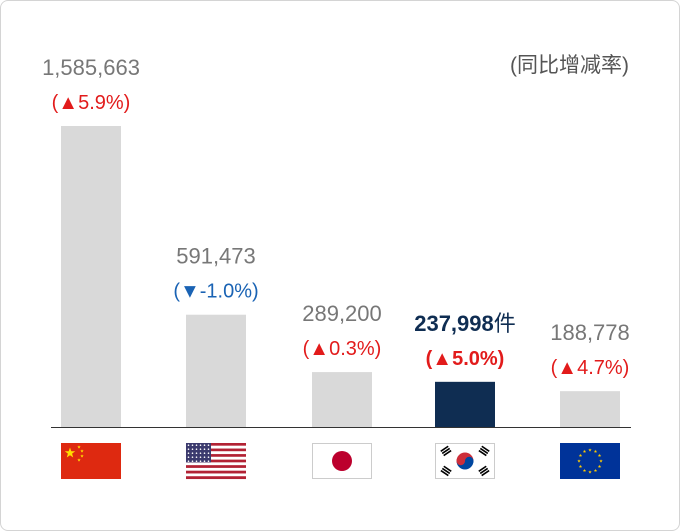  Describe the element at coordinates (91, 461) in the screenshot. I see `flag-china-icon` at that location.